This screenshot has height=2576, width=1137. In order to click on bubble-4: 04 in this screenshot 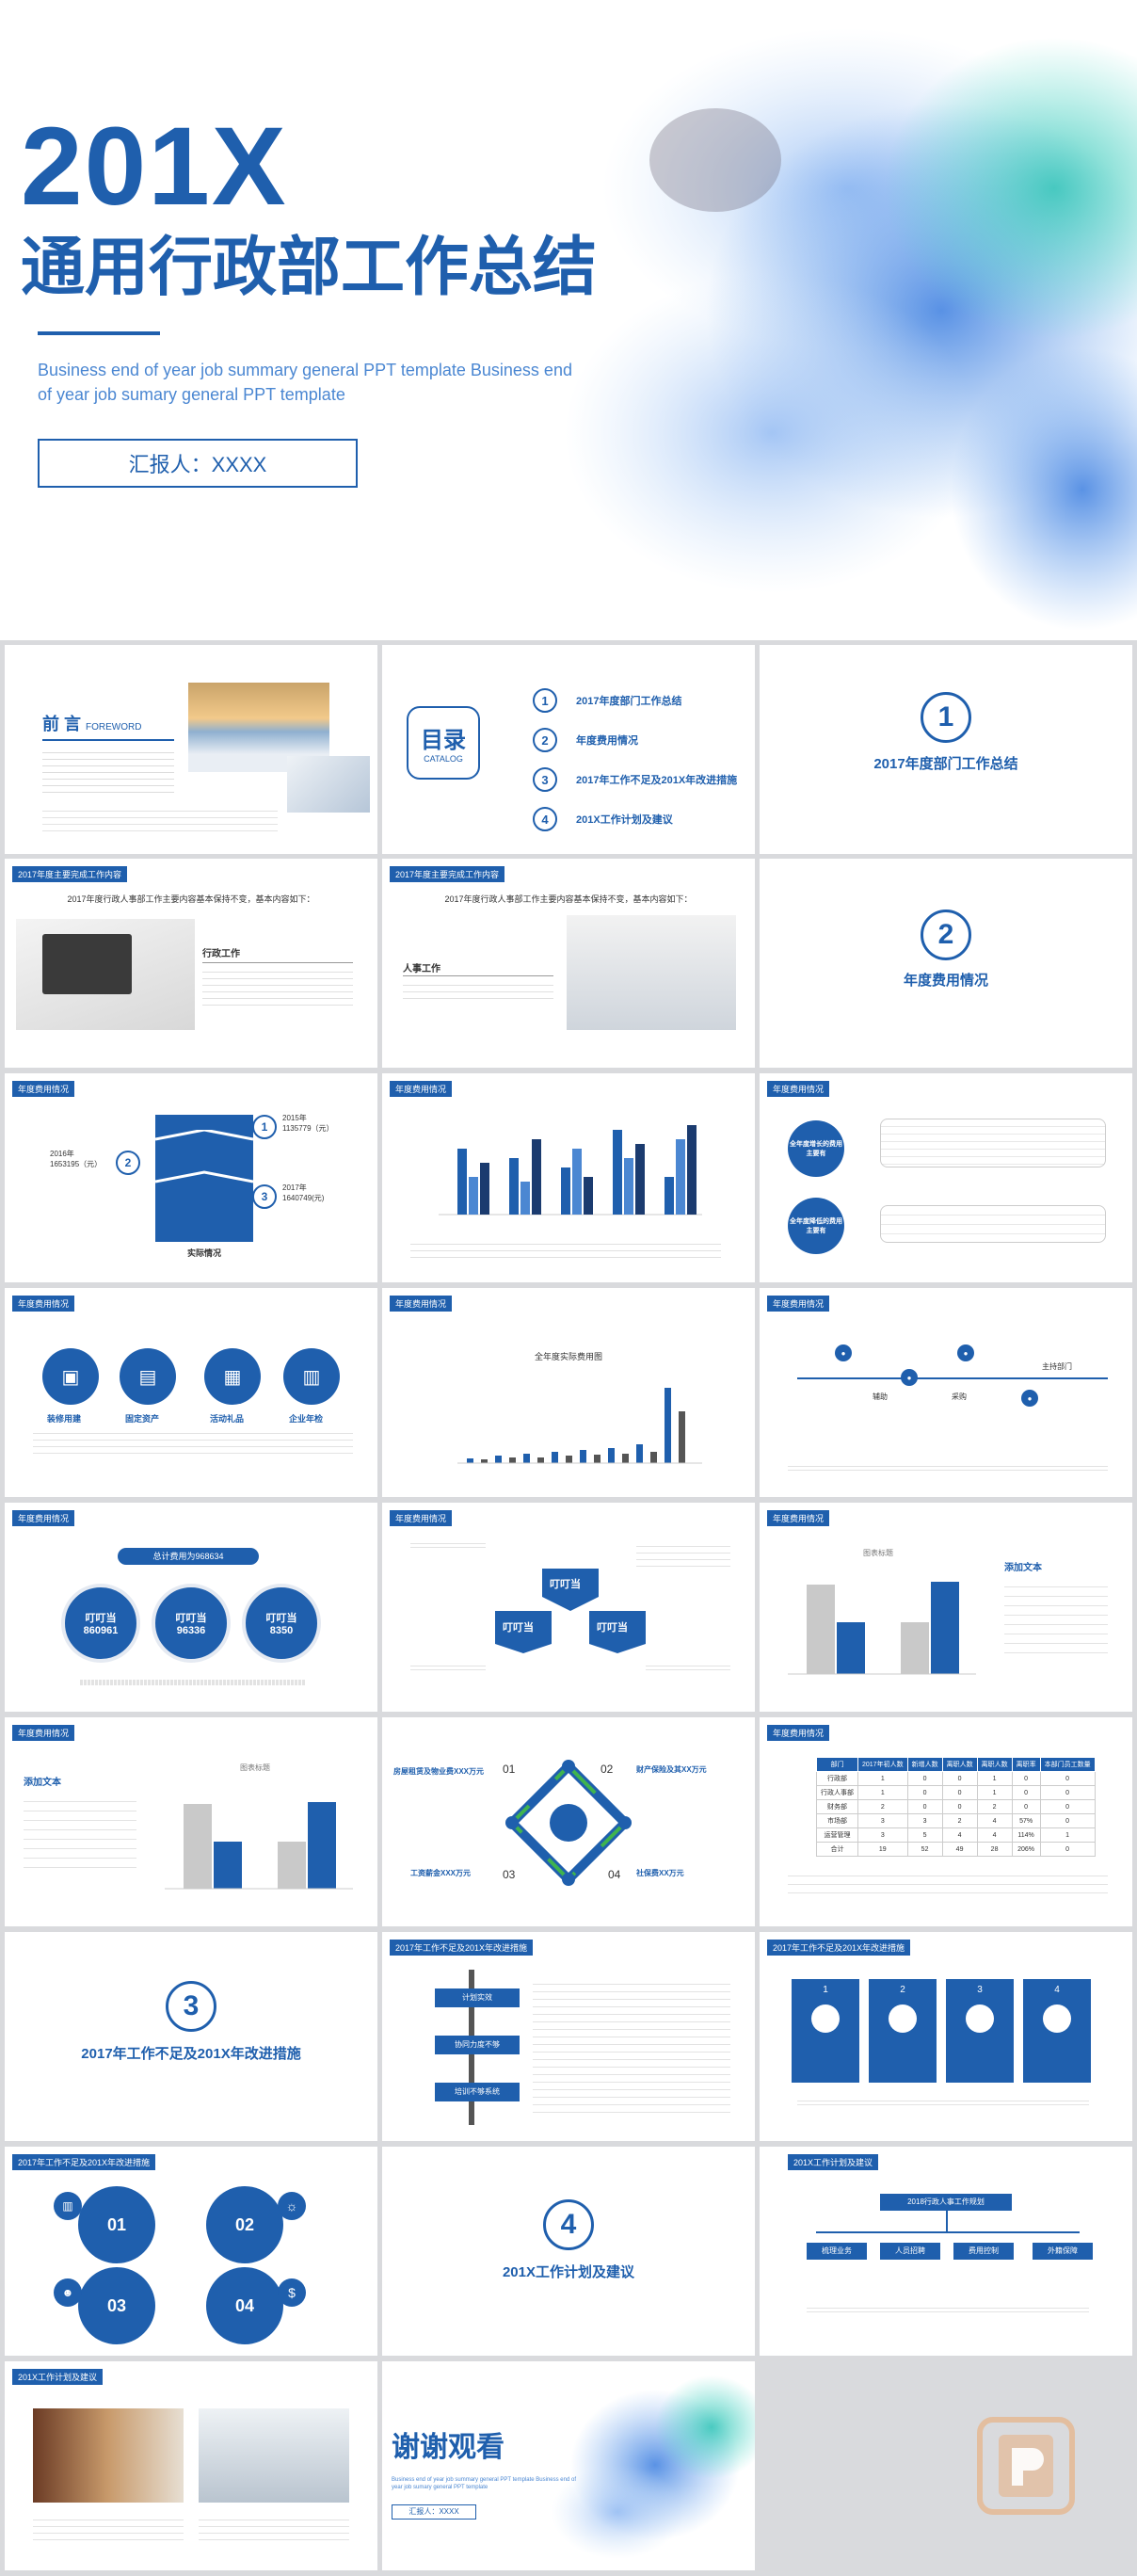, I will do `click(244, 2305)`.